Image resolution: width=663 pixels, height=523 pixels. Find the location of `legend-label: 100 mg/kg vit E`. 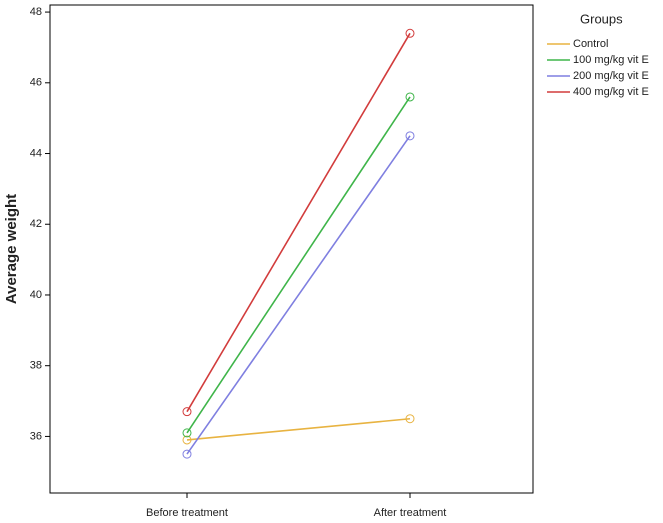

legend-label: 100 mg/kg vit E is located at coordinates (611, 60).